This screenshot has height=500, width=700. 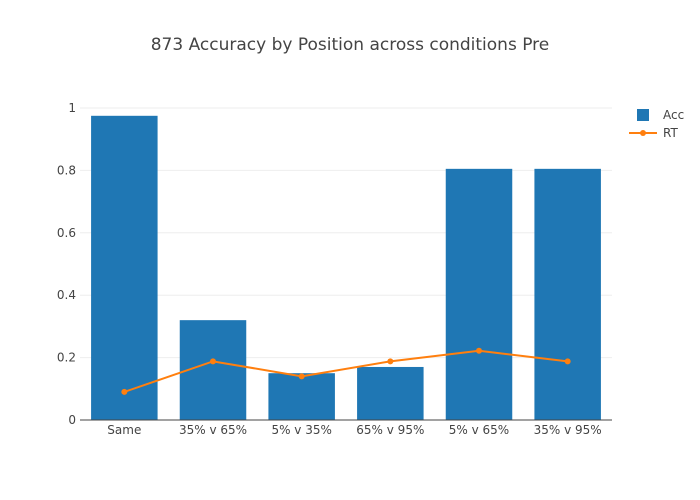 What do you see at coordinates (66, 358) in the screenshot?
I see `y-tick-label: 0.2` at bounding box center [66, 358].